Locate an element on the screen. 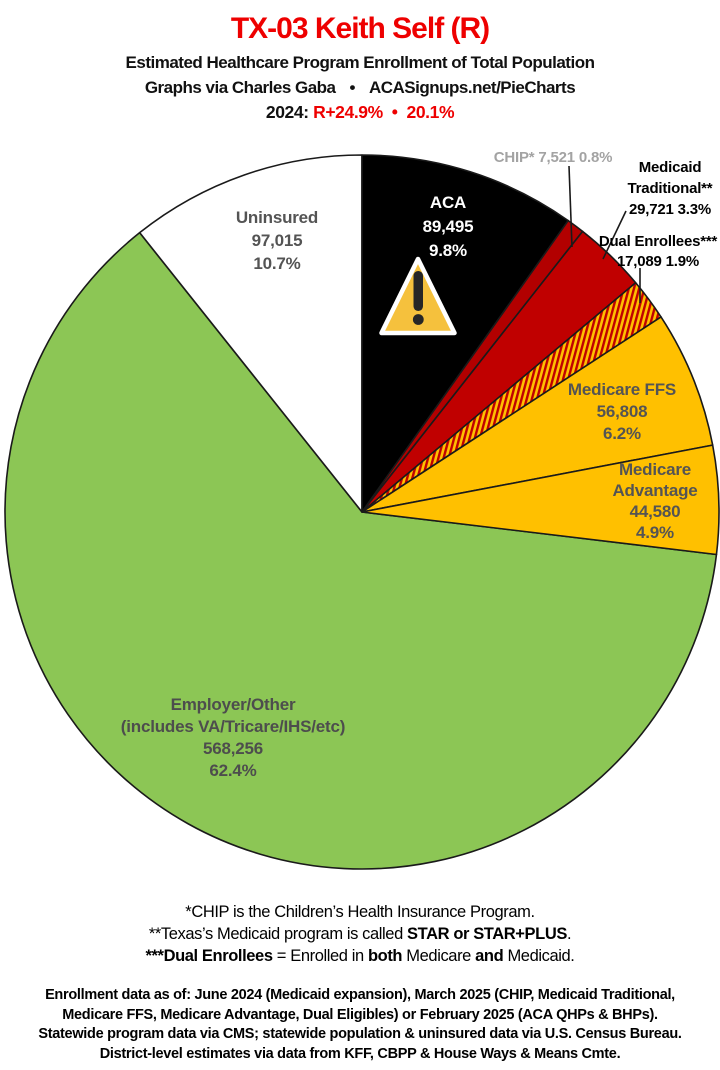 The image size is (720, 1070). warning-triangle-icon is located at coordinates (418, 296).